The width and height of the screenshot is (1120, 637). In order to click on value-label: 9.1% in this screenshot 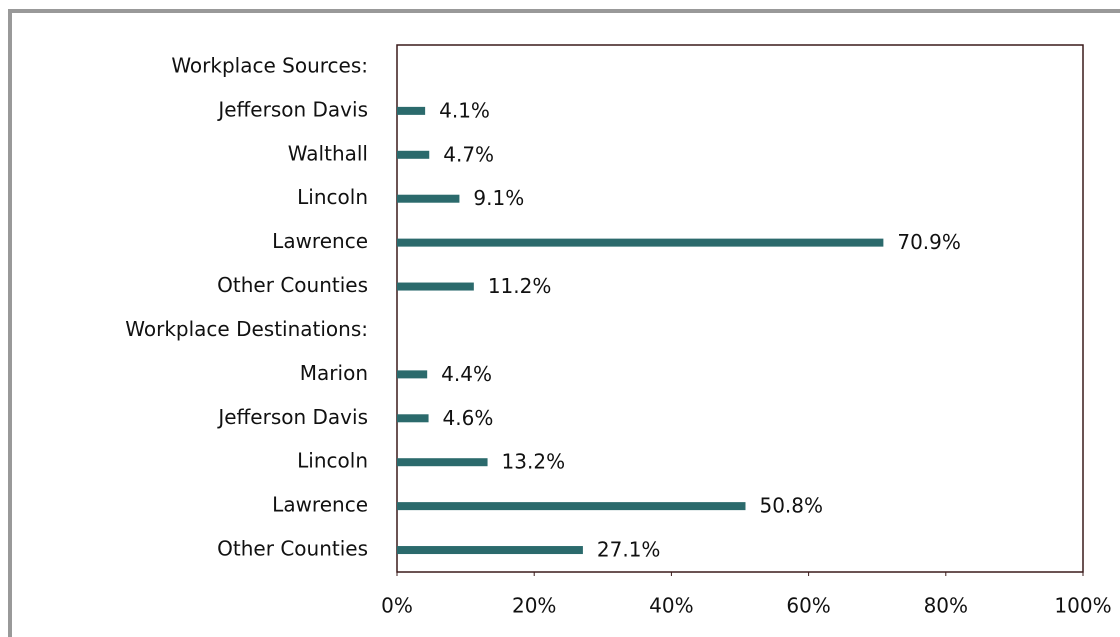, I will do `click(498, 198)`.